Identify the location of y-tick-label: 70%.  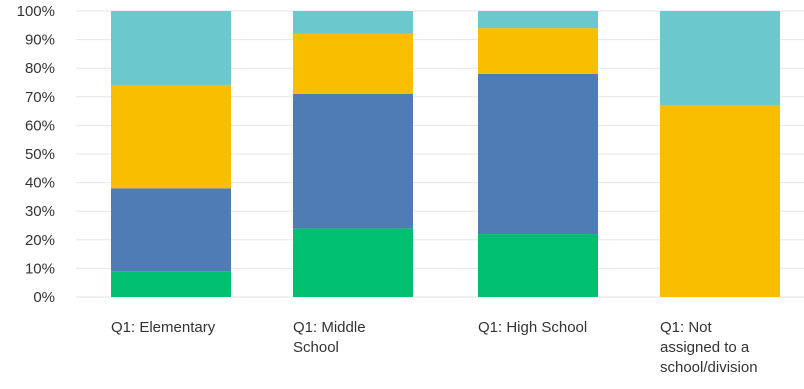
(40, 97).